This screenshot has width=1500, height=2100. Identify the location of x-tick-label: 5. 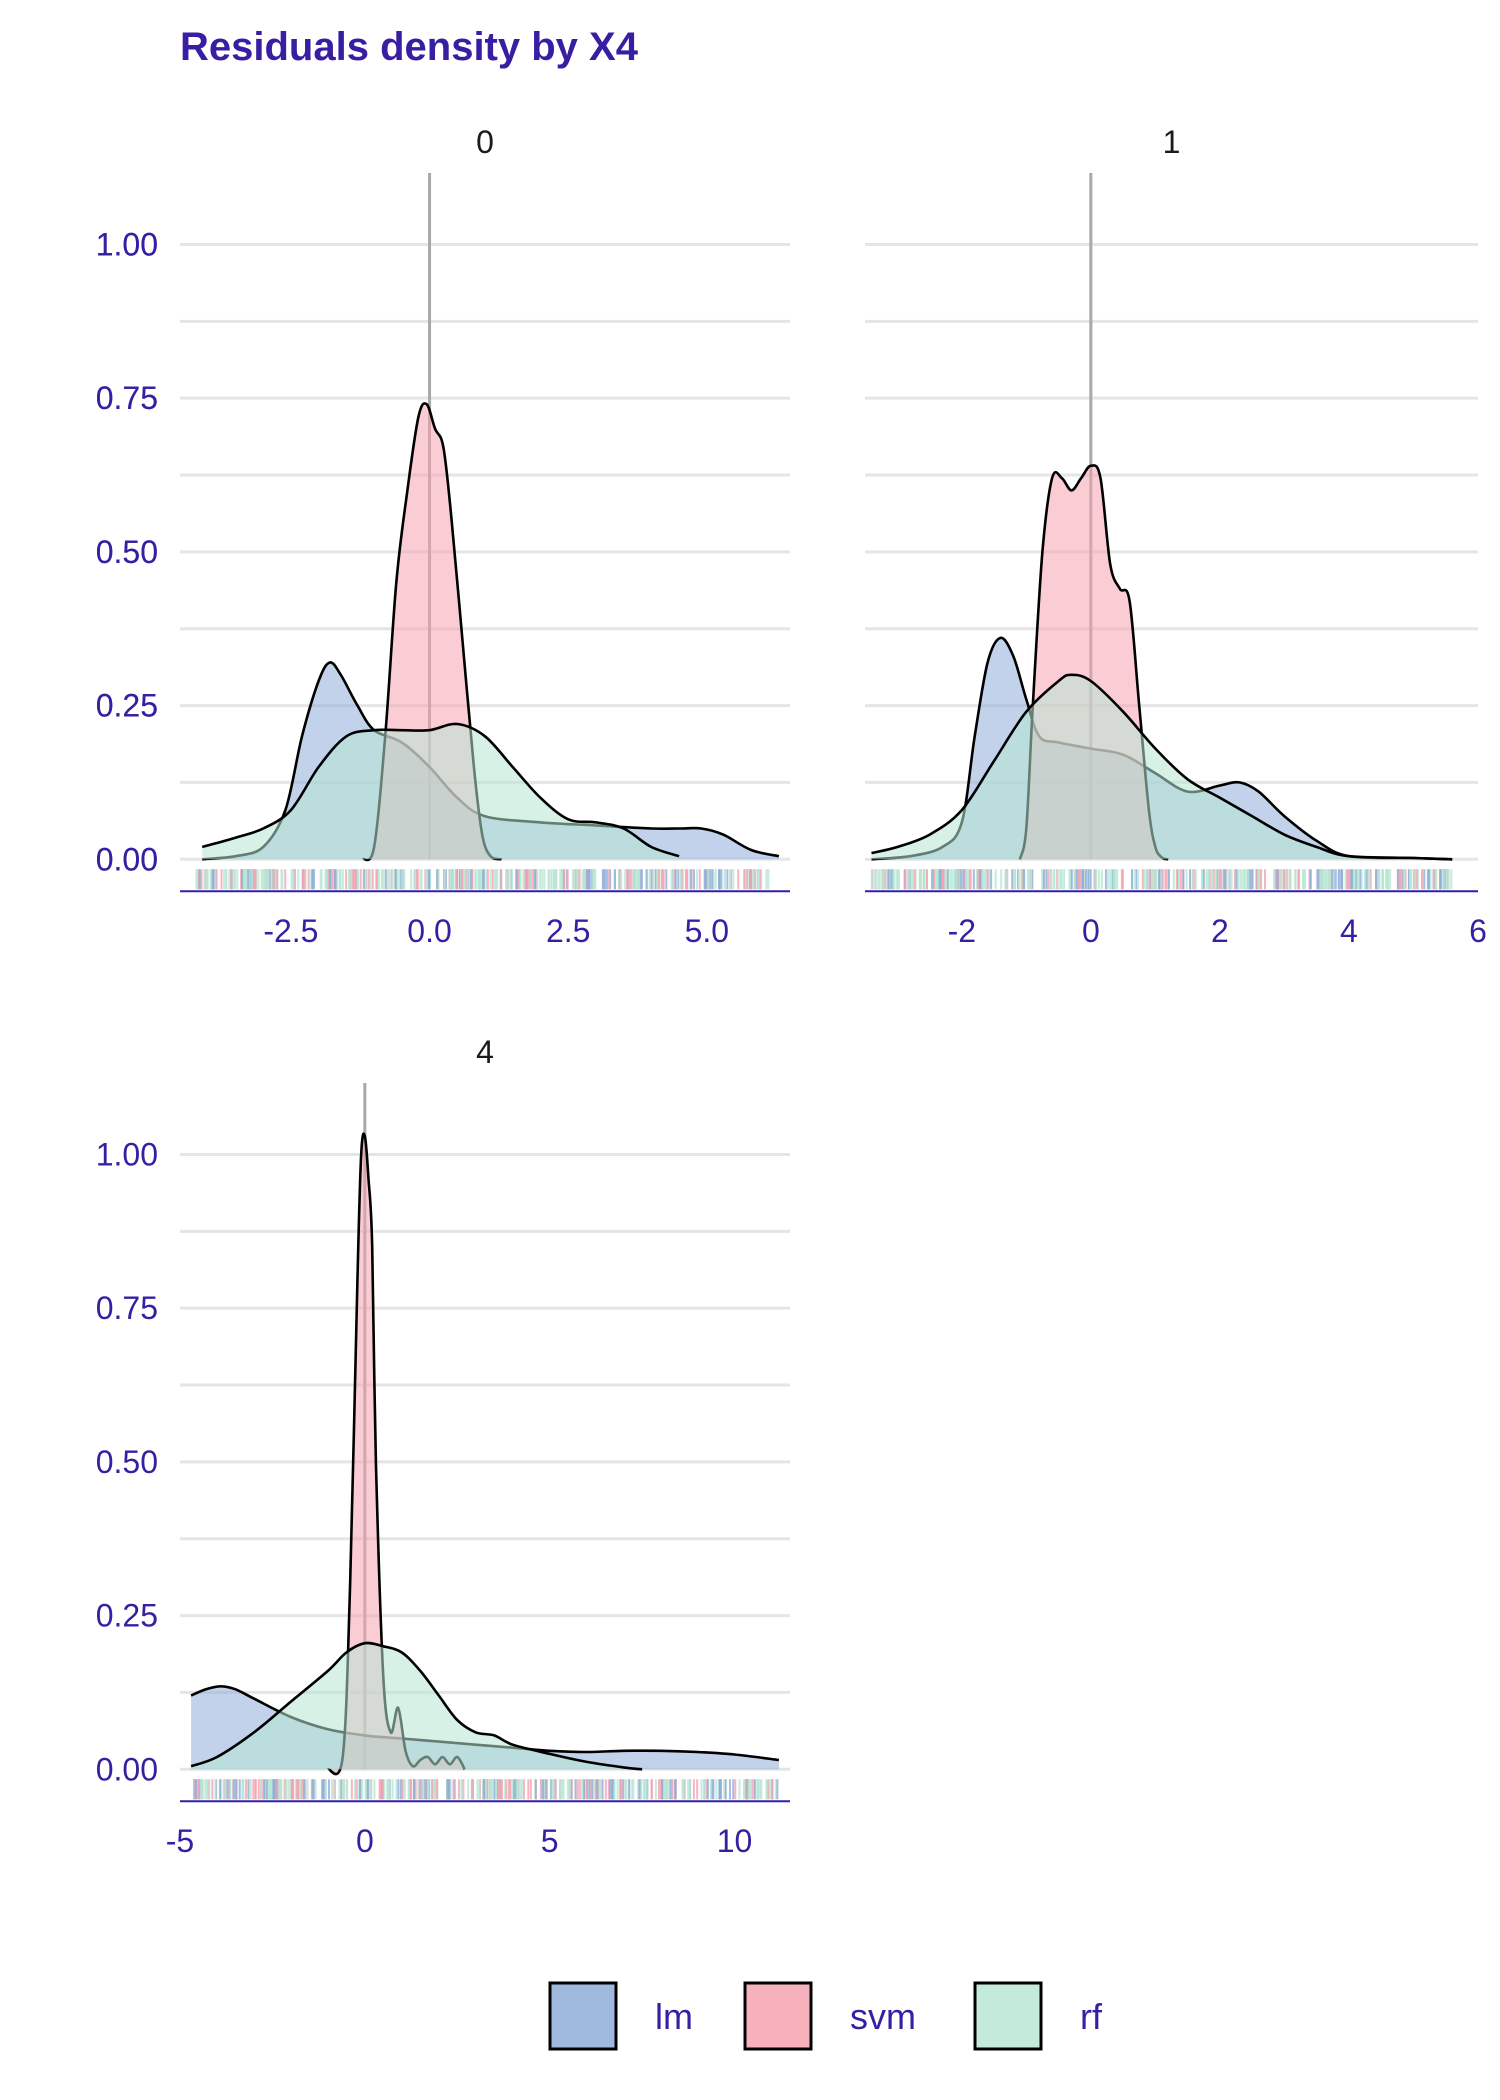
(550, 1841).